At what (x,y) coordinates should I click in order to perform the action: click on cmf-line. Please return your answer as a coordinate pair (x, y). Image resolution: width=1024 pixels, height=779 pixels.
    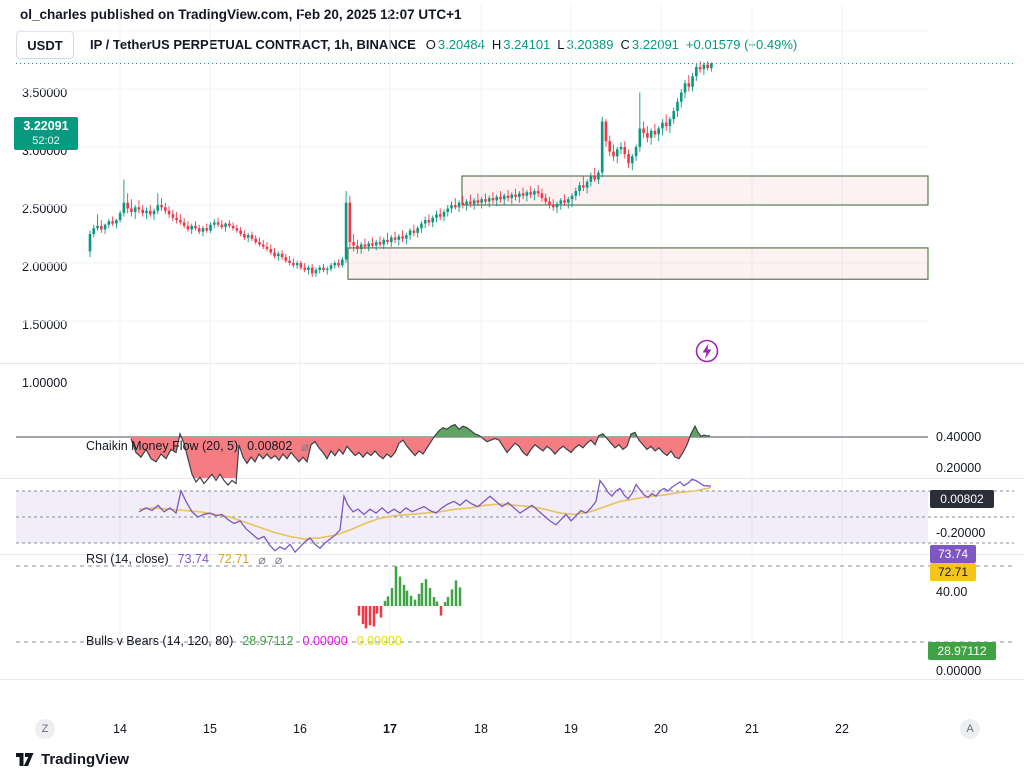
    Looking at the image, I should click on (420, 454).